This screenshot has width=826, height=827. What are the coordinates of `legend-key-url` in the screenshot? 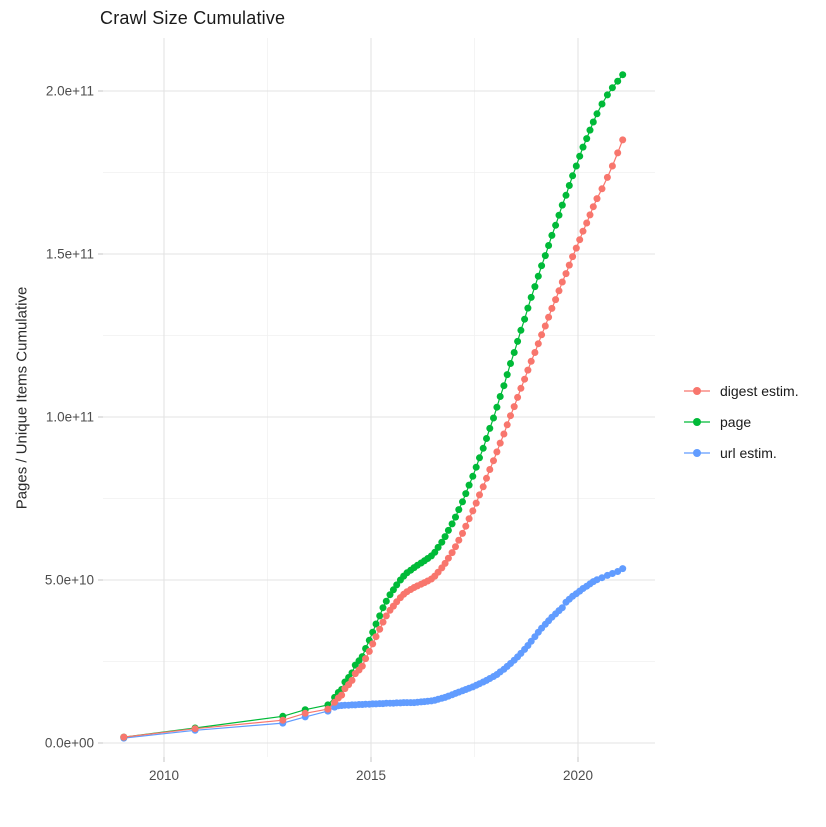 It's located at (697, 453).